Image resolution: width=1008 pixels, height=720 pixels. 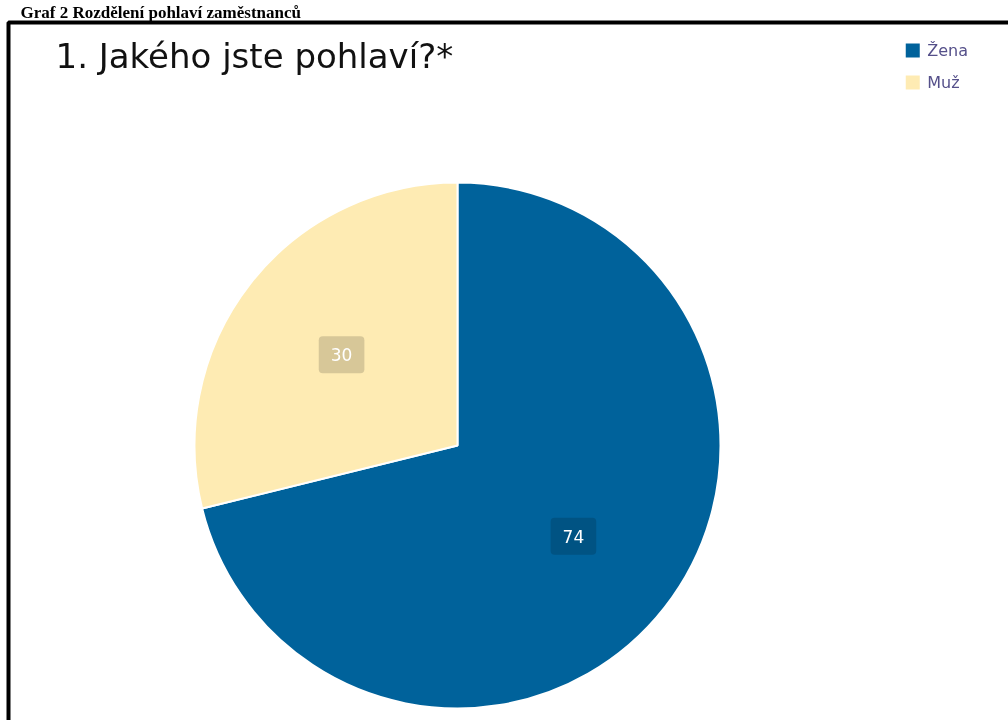 What do you see at coordinates (947, 50) in the screenshot?
I see `legend-label: Žena` at bounding box center [947, 50].